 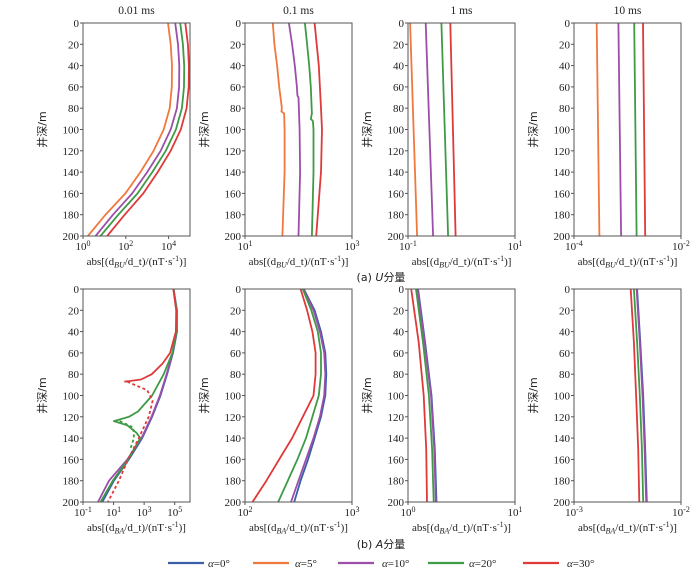 I want to click on x-tick-label: 10-3​, so click(x=574, y=512).